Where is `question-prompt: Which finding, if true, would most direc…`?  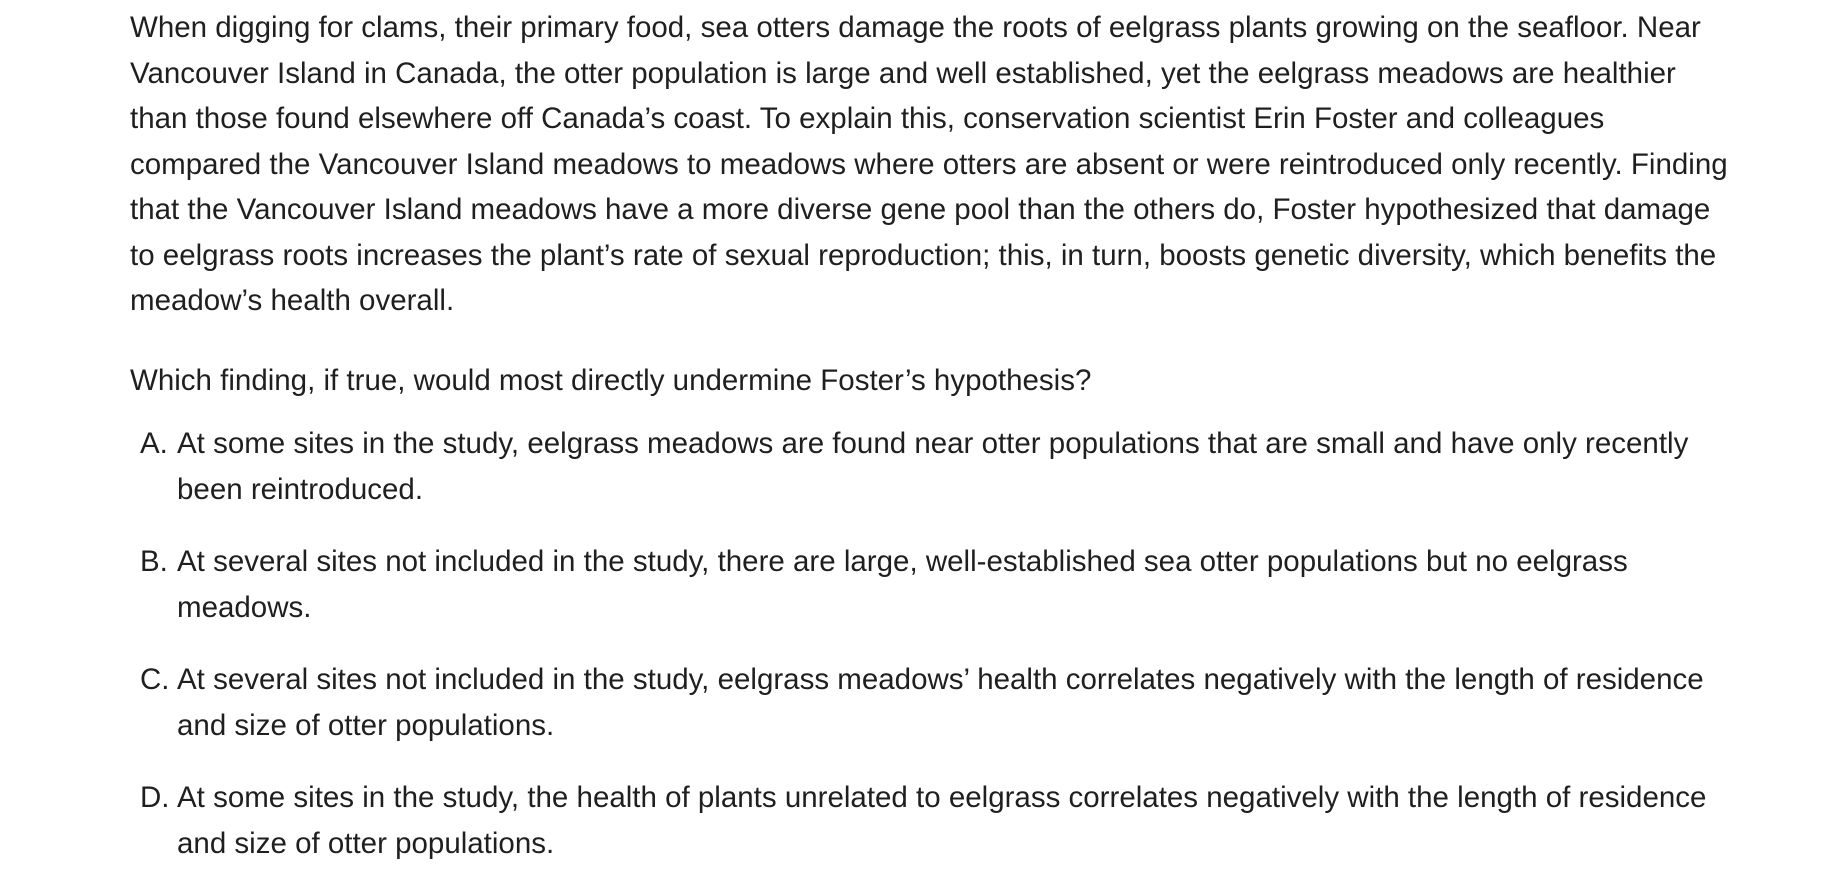 question-prompt: Which finding, if true, would most direc… is located at coordinates (611, 380).